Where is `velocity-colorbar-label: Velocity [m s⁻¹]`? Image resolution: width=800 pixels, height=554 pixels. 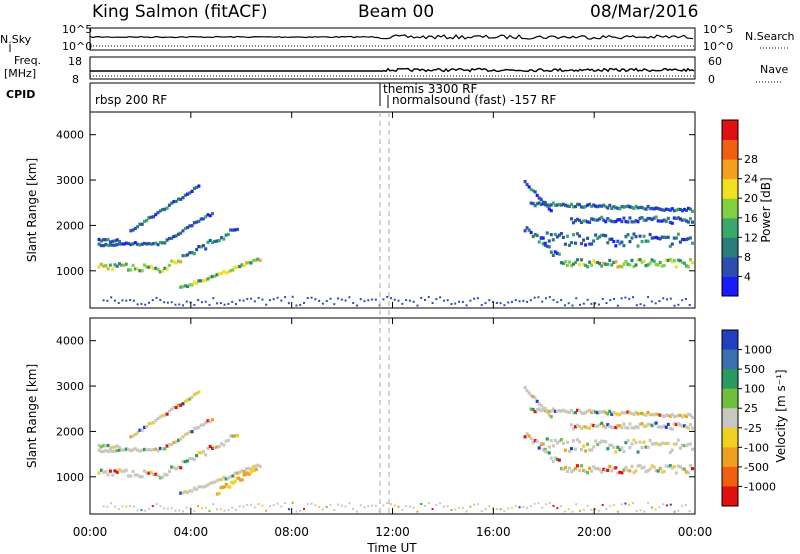 velocity-colorbar-label: Velocity [m s⁻¹] is located at coordinates (781, 415).